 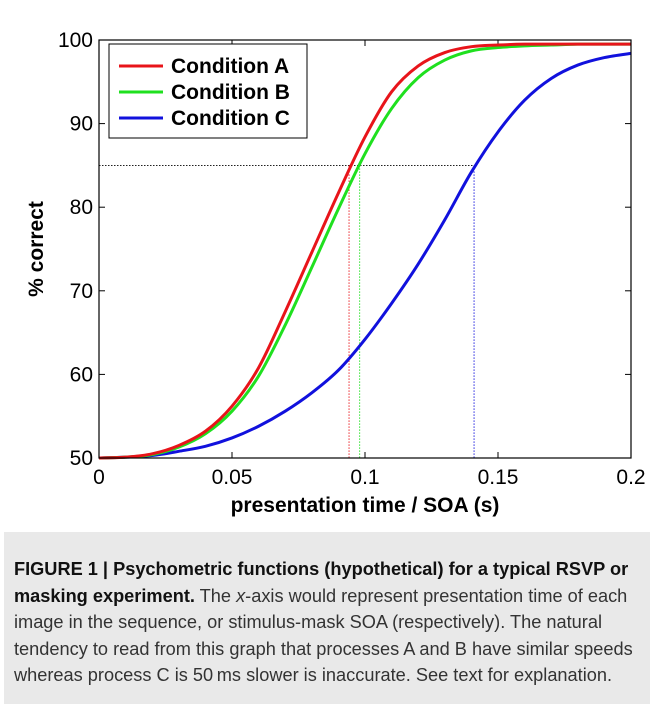 I want to click on x-tick-label: 0.15, so click(x=498, y=477).